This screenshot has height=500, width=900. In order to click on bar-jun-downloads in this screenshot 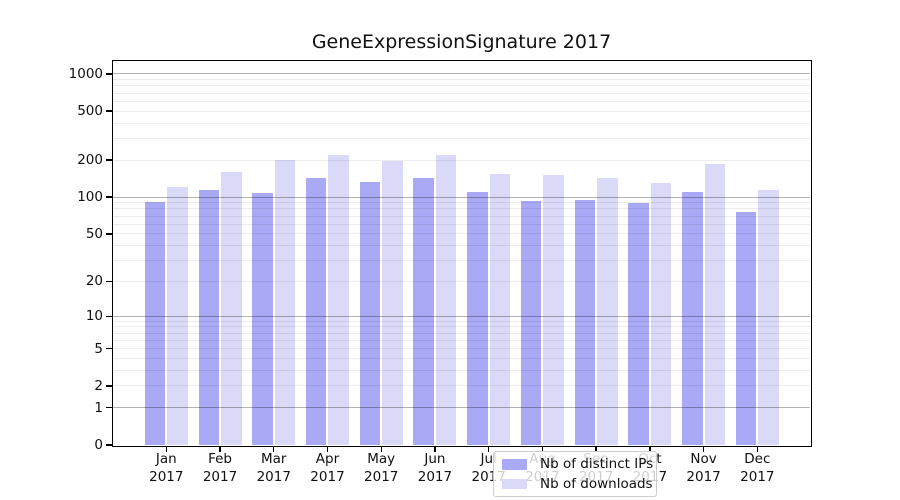, I will do `click(446, 299)`.